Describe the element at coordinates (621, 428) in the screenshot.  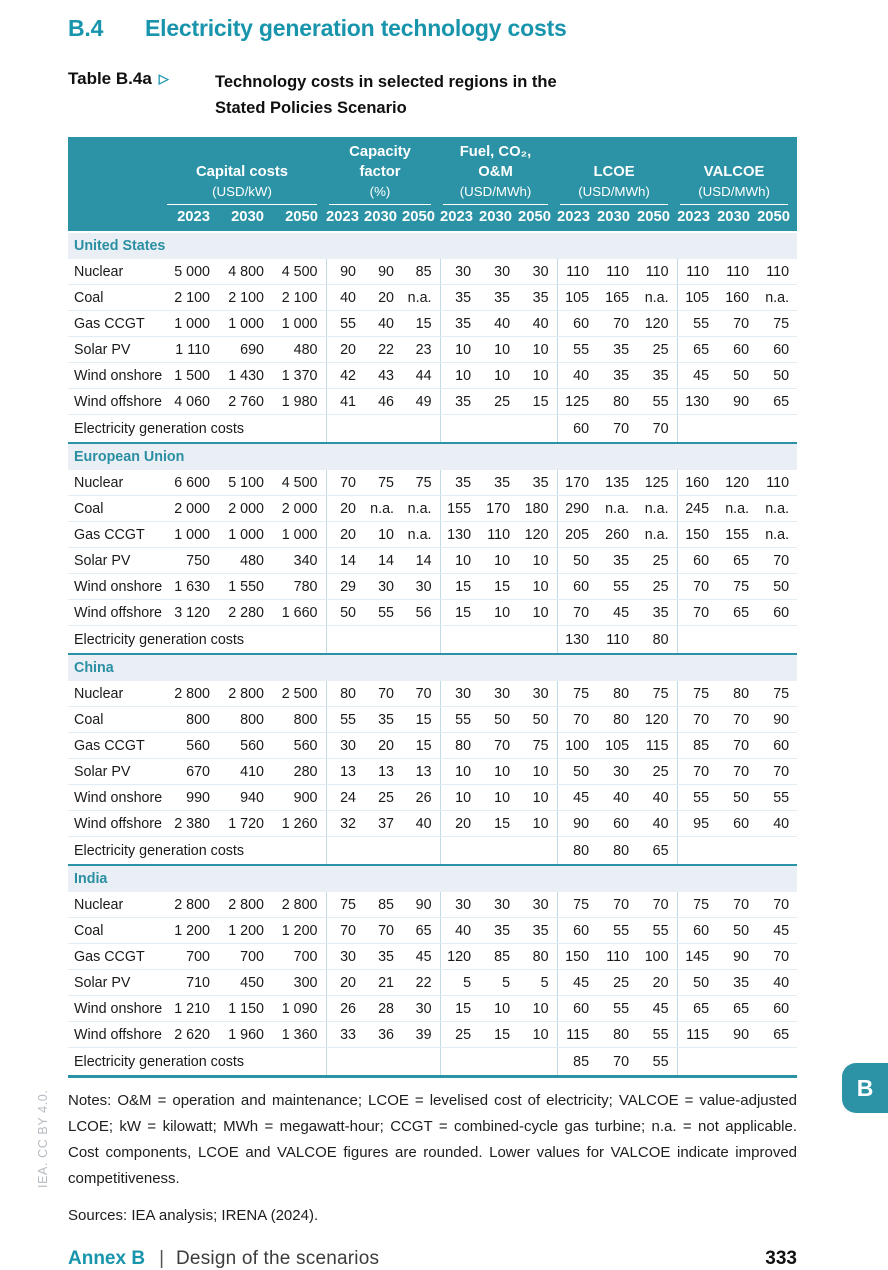
I see `generation-costs-value: 70` at that location.